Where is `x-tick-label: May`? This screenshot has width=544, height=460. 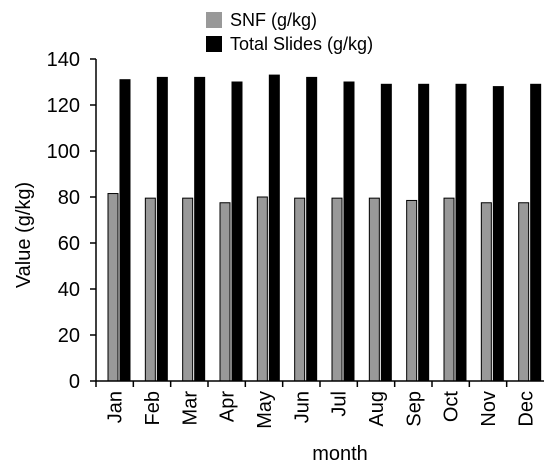
x-tick-label: May is located at coordinates (265, 410).